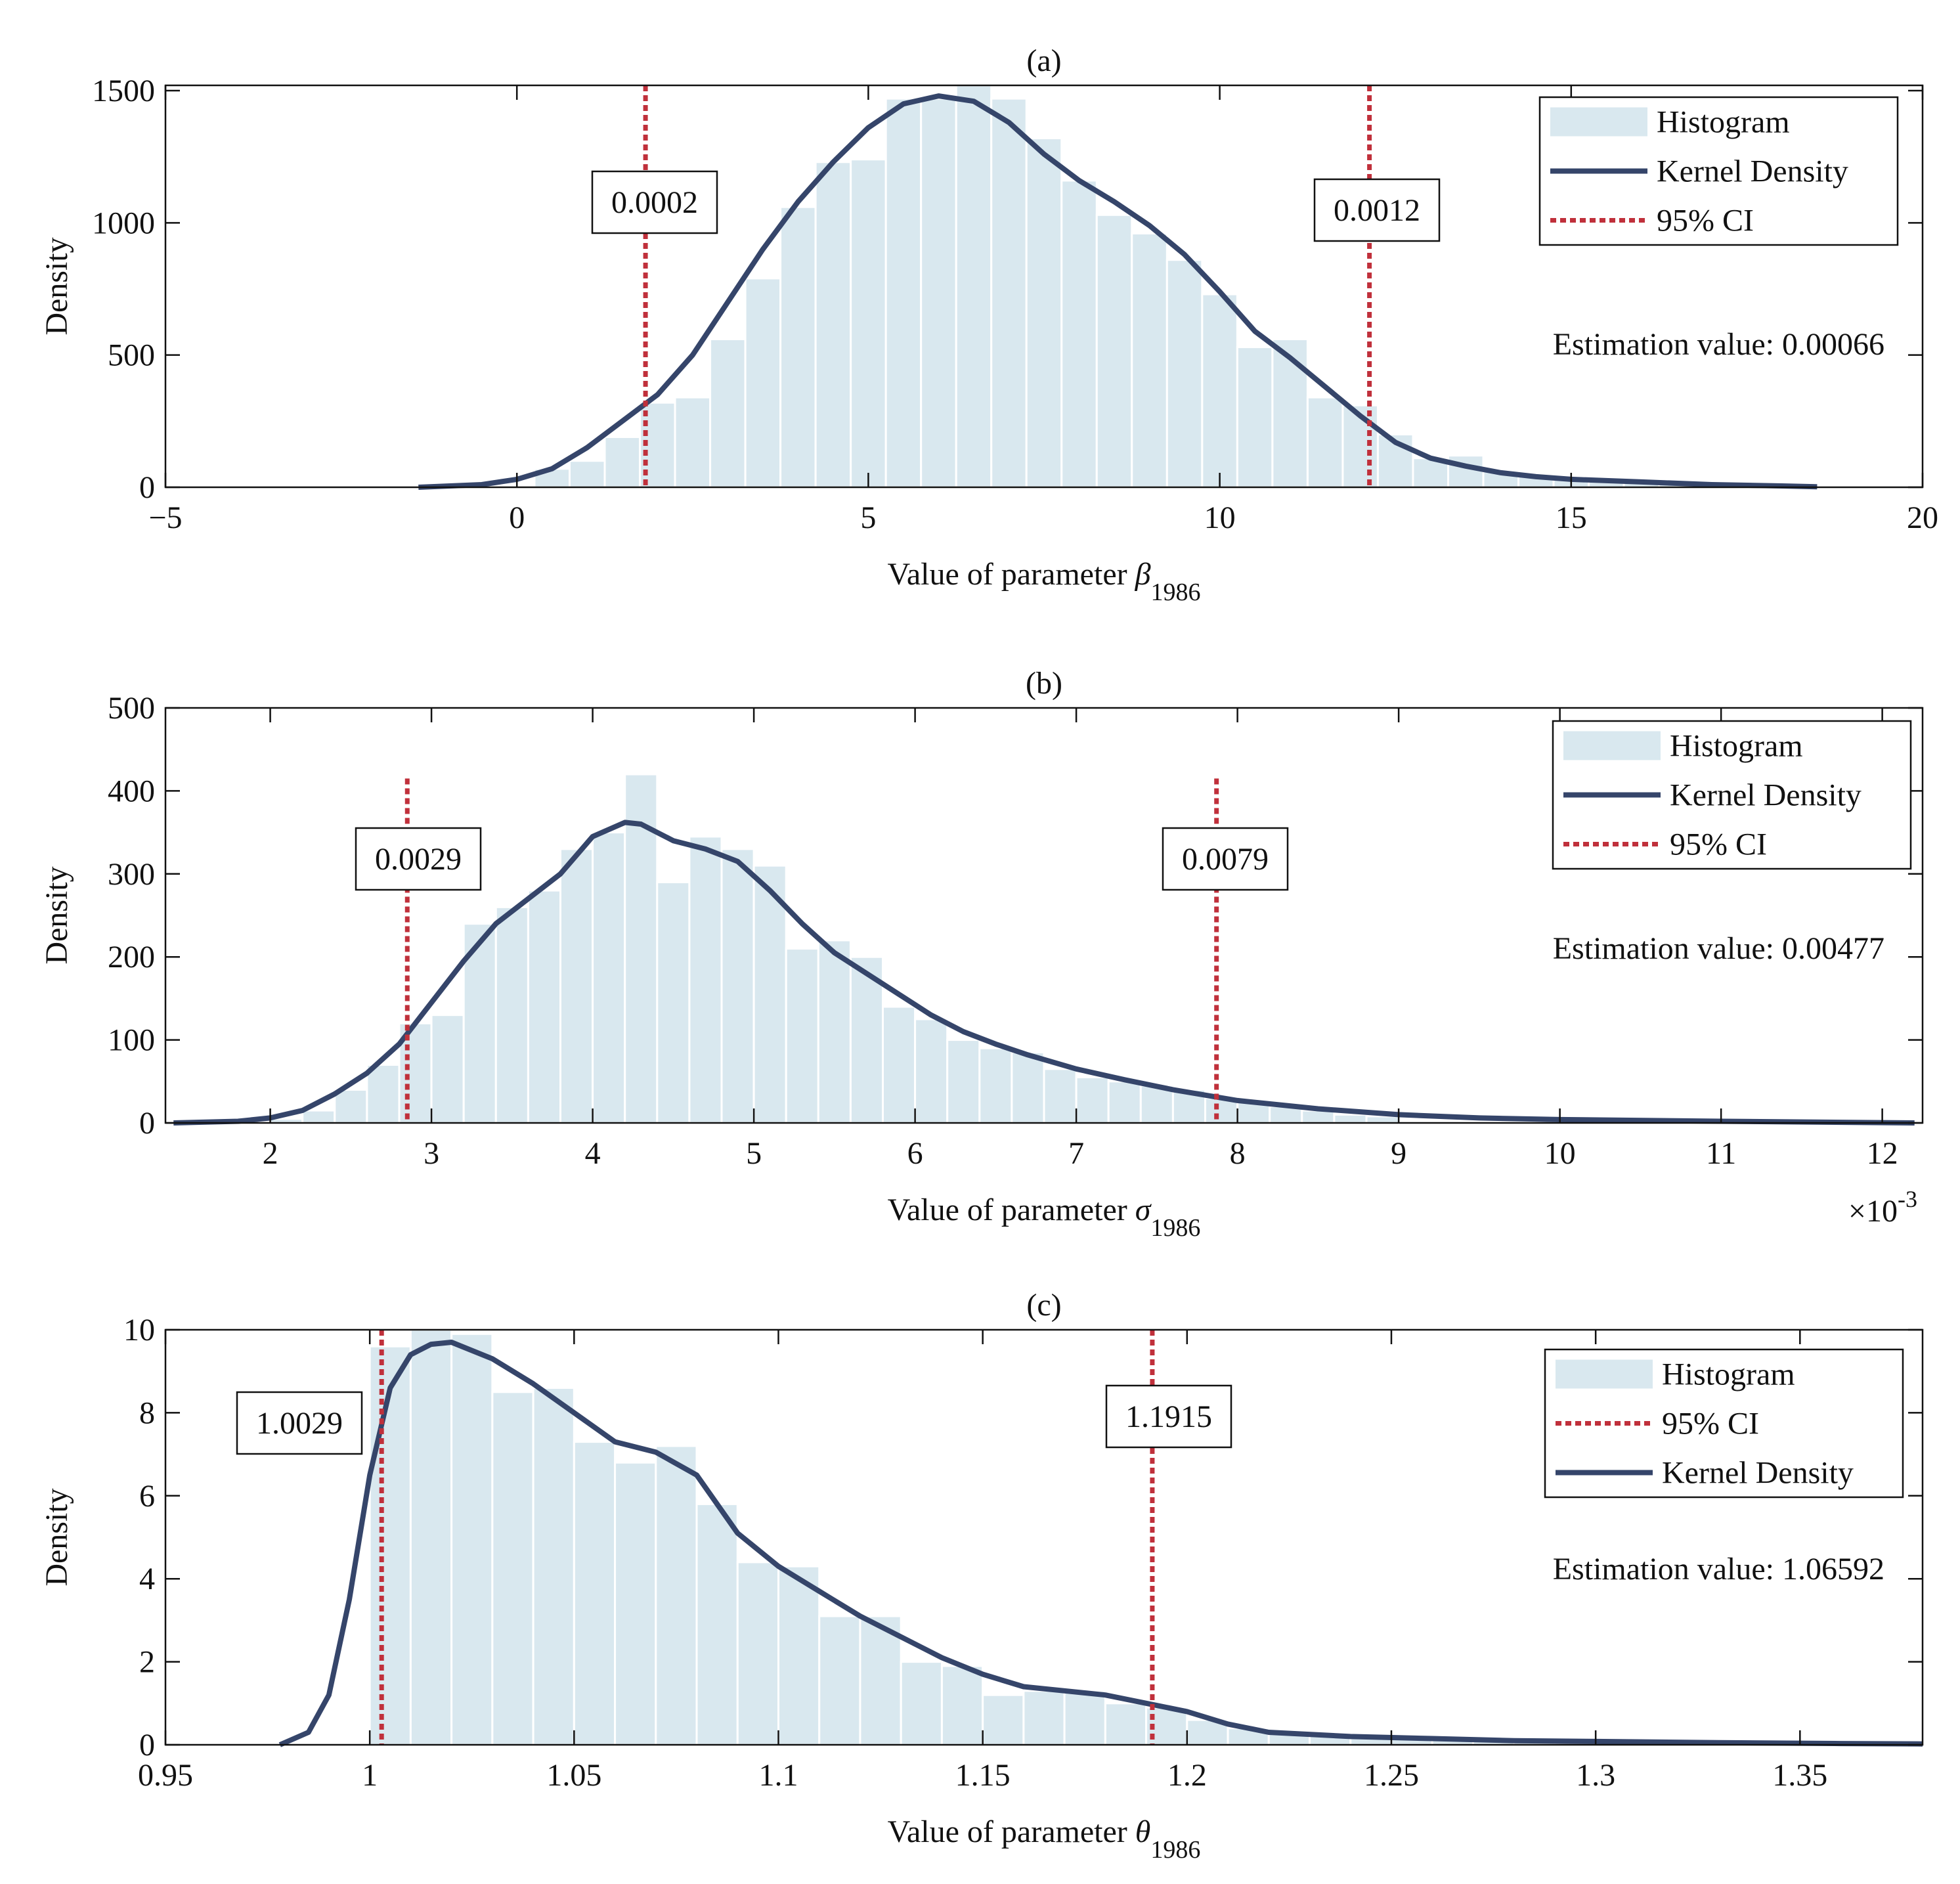 The width and height of the screenshot is (1960, 1884). Describe the element at coordinates (1044, 60) in the screenshot. I see `panel-title-a: (a)` at that location.